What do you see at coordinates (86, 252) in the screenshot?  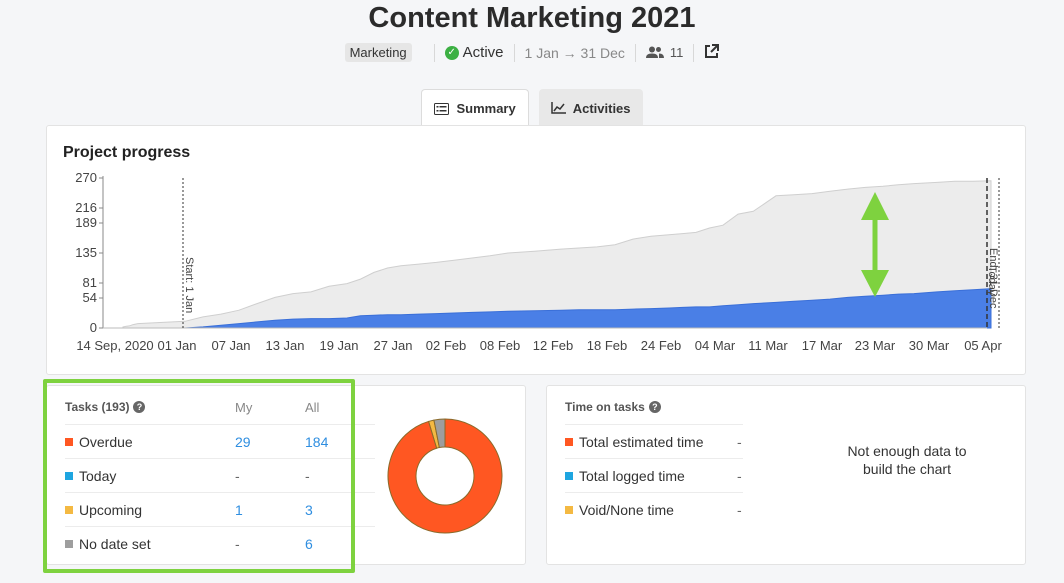 I see `y-tick-label: 135` at bounding box center [86, 252].